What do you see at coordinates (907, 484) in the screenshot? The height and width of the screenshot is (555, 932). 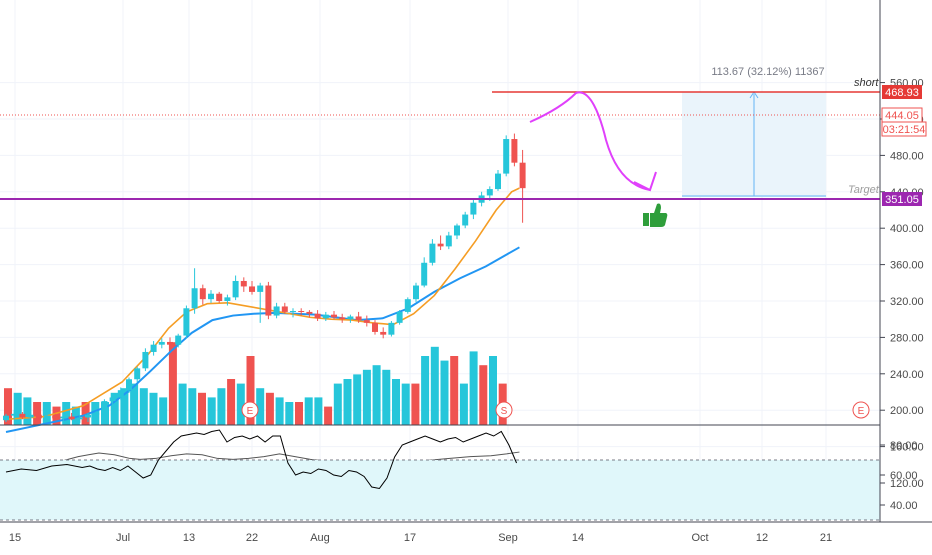 I see `price-tick-label: 120.00` at bounding box center [907, 484].